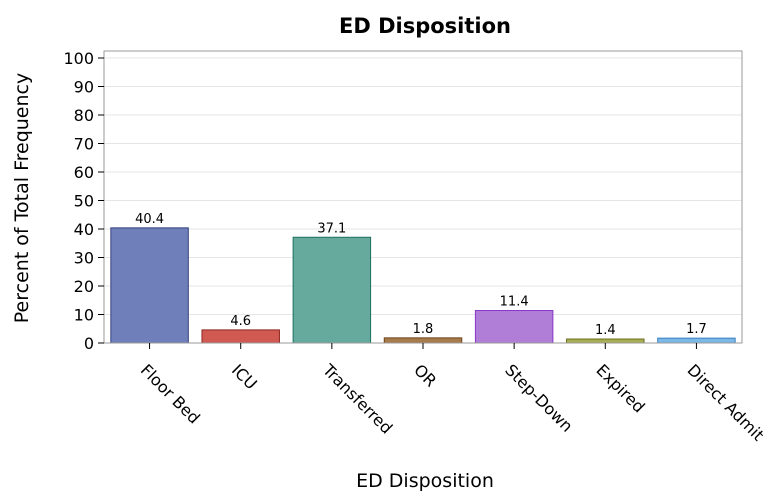  What do you see at coordinates (605, 330) in the screenshot?
I see `data-label: 1.4` at bounding box center [605, 330].